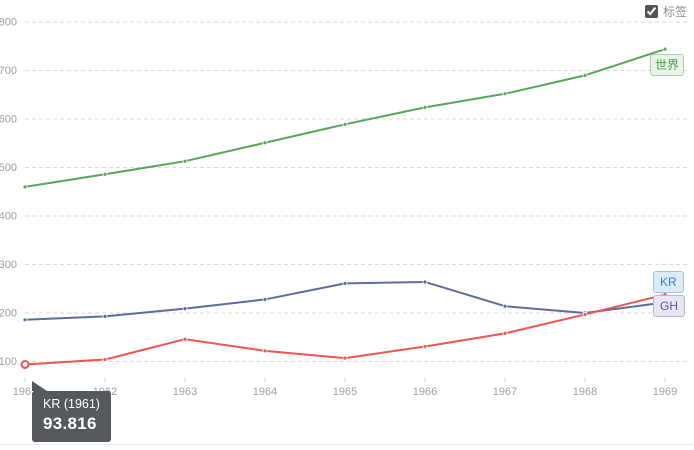 This screenshot has width=694, height=450. Describe the element at coordinates (8, 71) in the screenshot. I see `svg-text: 700` at that location.